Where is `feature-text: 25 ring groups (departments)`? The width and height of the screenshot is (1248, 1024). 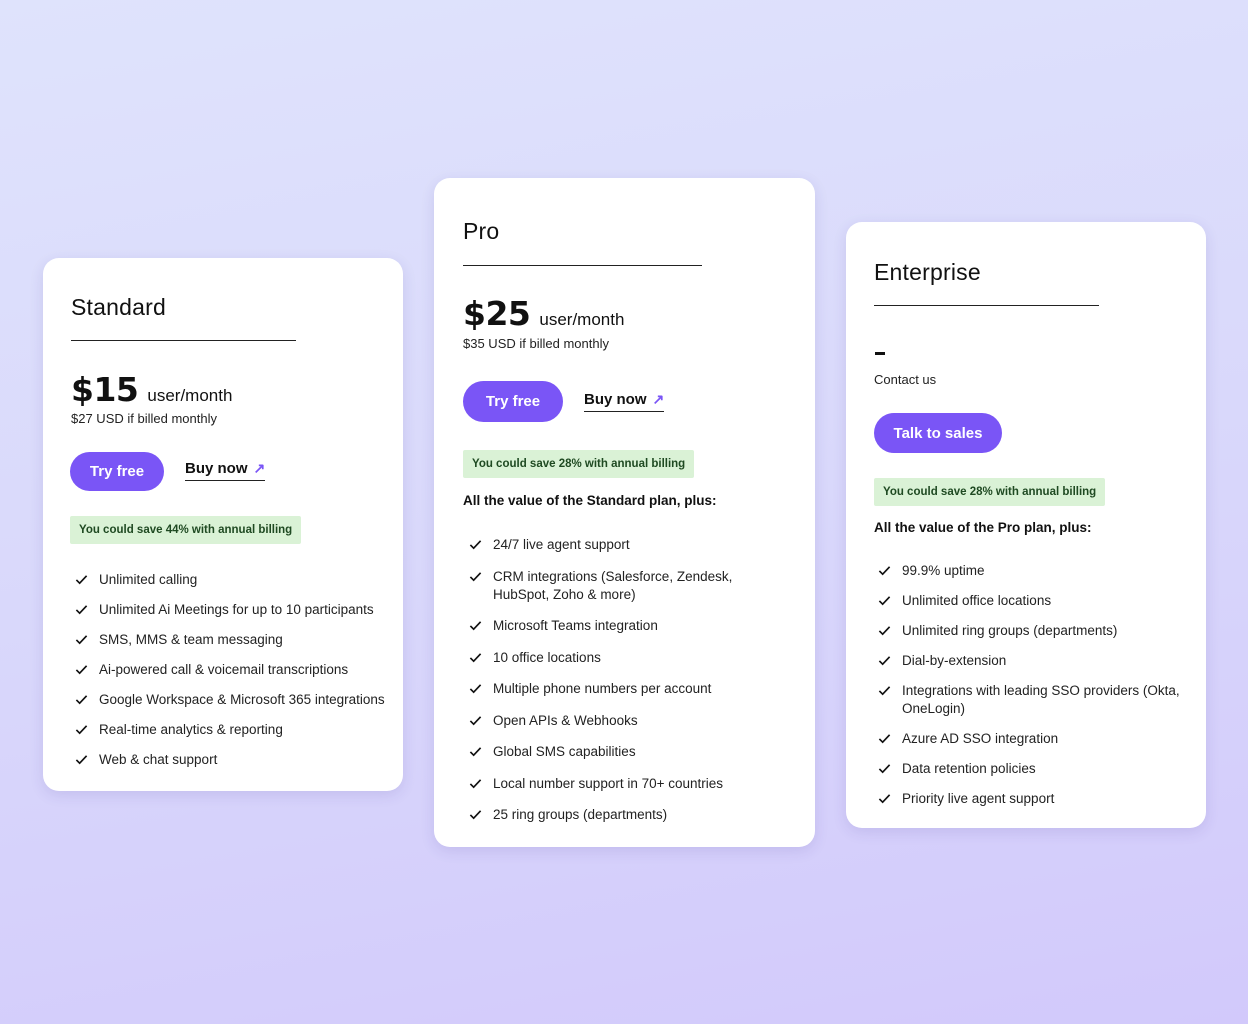
feature-text: 25 ring groups (departments) is located at coordinates (580, 814).